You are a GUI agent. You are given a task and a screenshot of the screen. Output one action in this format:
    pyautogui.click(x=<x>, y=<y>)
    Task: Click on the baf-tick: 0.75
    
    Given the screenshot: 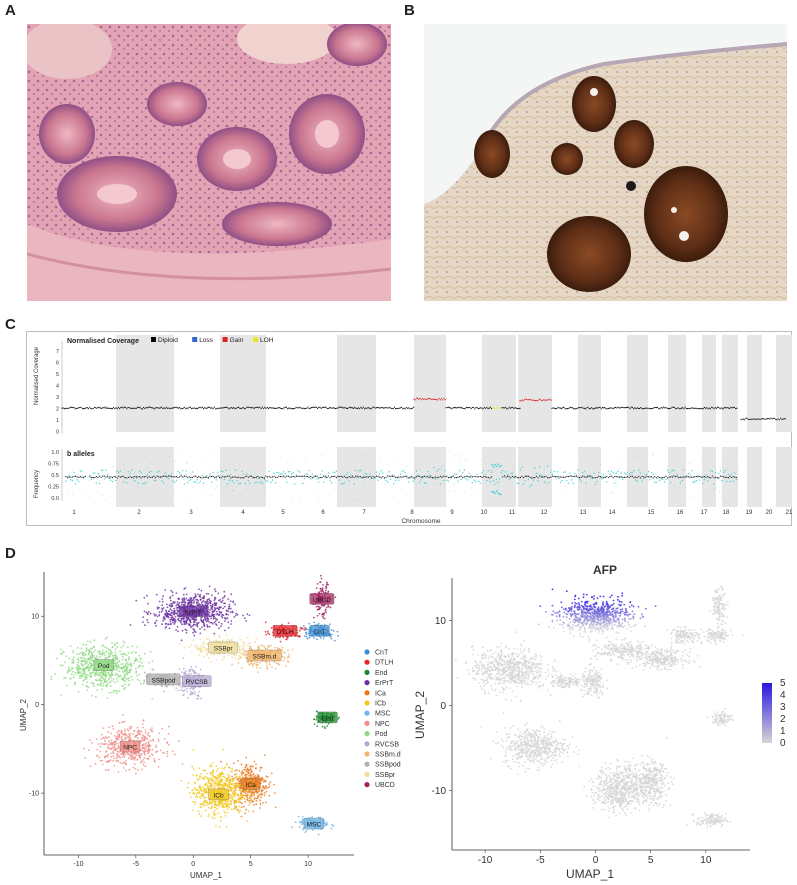 What is the action you would take?
    pyautogui.click(x=53, y=465)
    